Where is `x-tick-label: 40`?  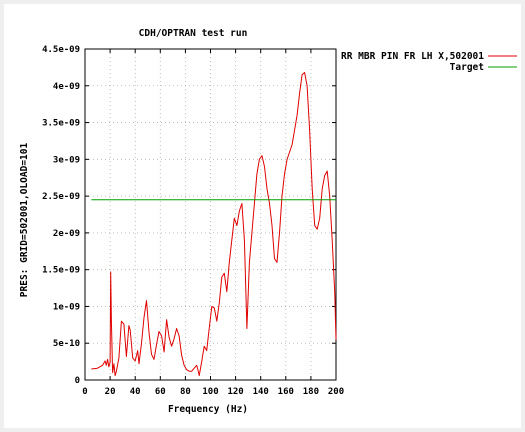 x-tick-label: 40 is located at coordinates (135, 392).